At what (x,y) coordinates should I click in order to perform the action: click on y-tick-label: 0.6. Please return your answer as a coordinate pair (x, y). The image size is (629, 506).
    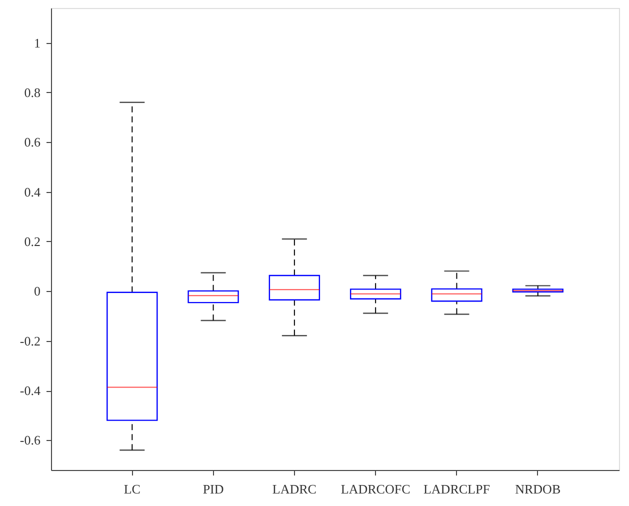
    Looking at the image, I should click on (32, 142).